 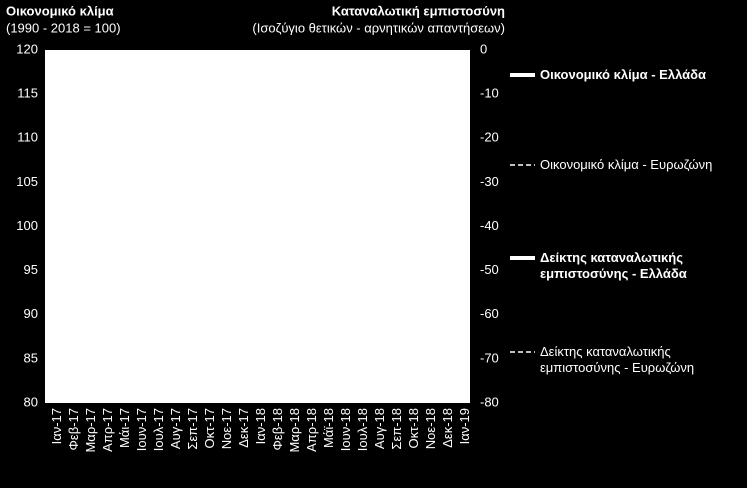 What do you see at coordinates (90, 430) in the screenshot?
I see `x-tick-label: Μαρ-17` at bounding box center [90, 430].